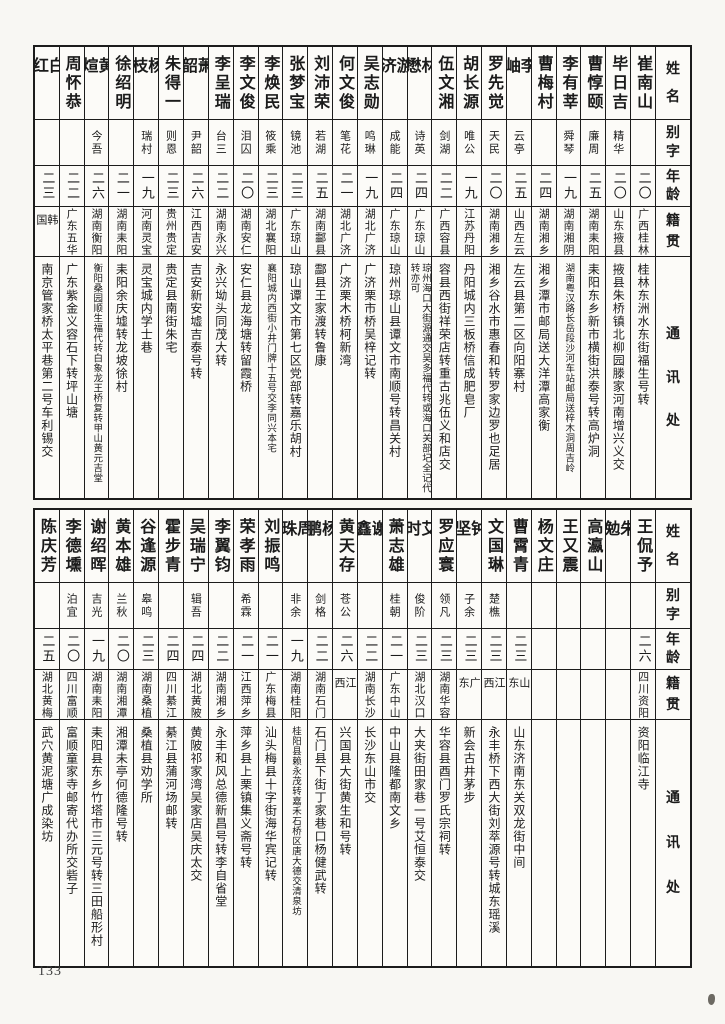  I want to click on person-courtesy-name: 瑞村, so click(146, 142).